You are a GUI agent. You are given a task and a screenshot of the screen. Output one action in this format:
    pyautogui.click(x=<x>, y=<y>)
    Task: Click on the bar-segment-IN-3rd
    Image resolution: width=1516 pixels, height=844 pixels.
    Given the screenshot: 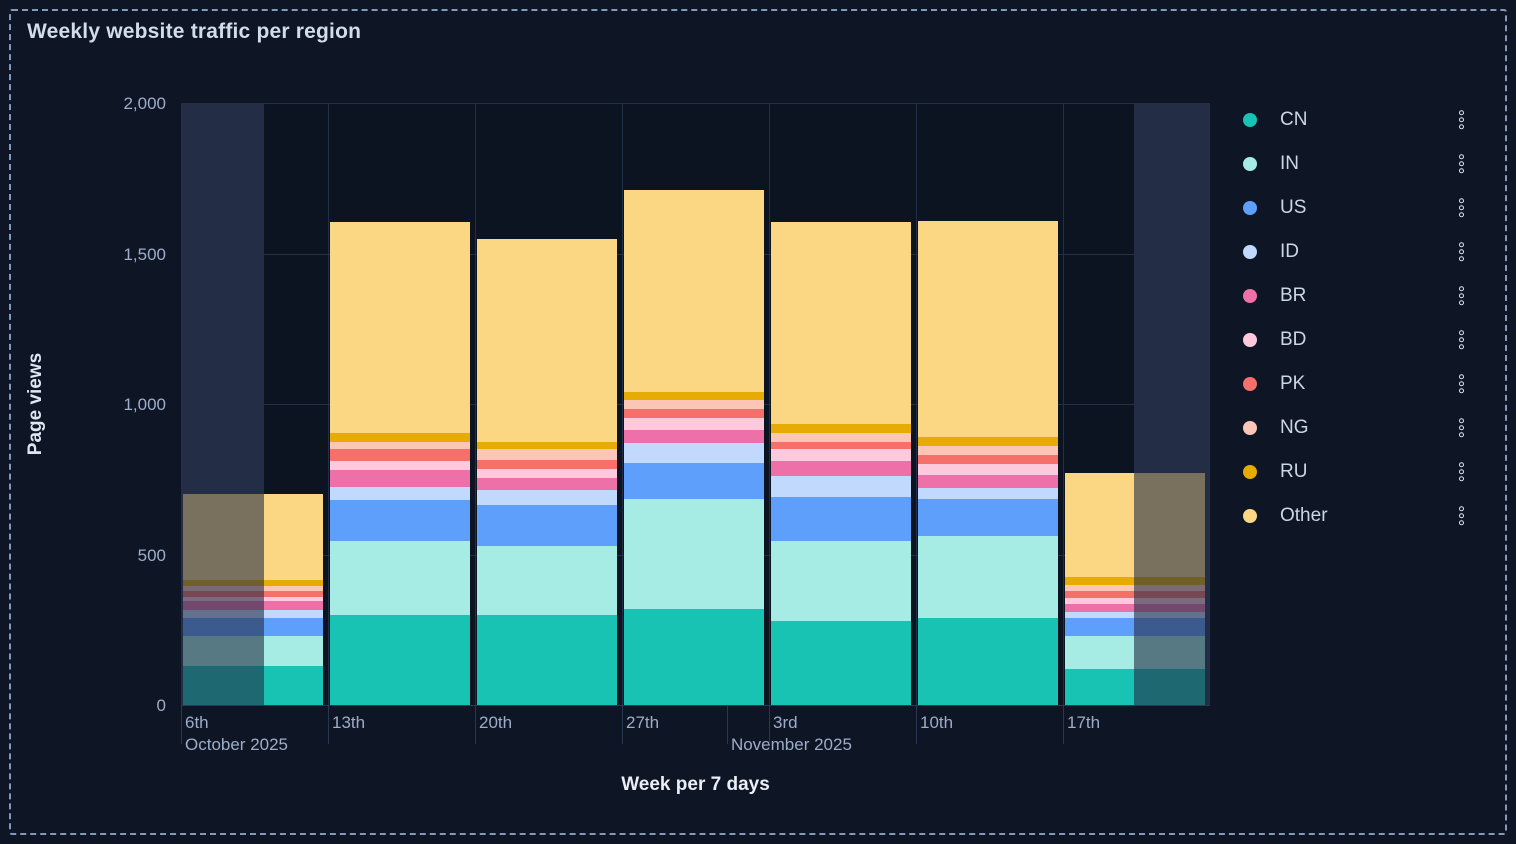 What is the action you would take?
    pyautogui.click(x=841, y=580)
    